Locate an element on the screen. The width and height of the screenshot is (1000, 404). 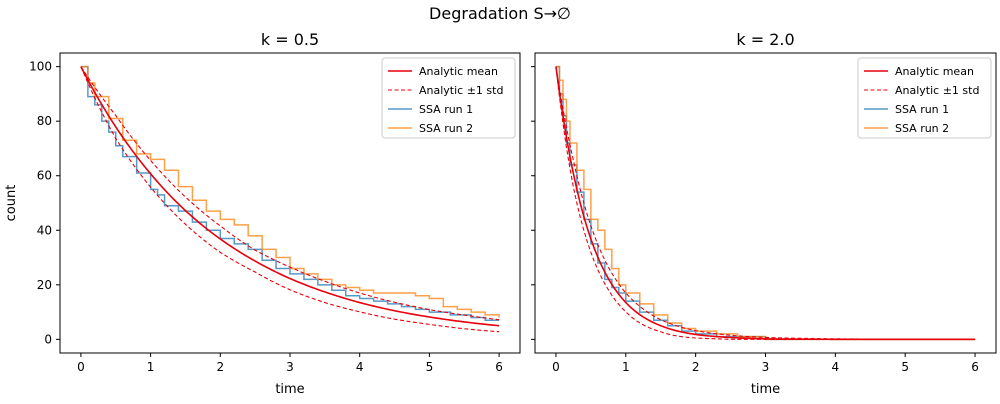
y-axis-label: count is located at coordinates (11, 203).